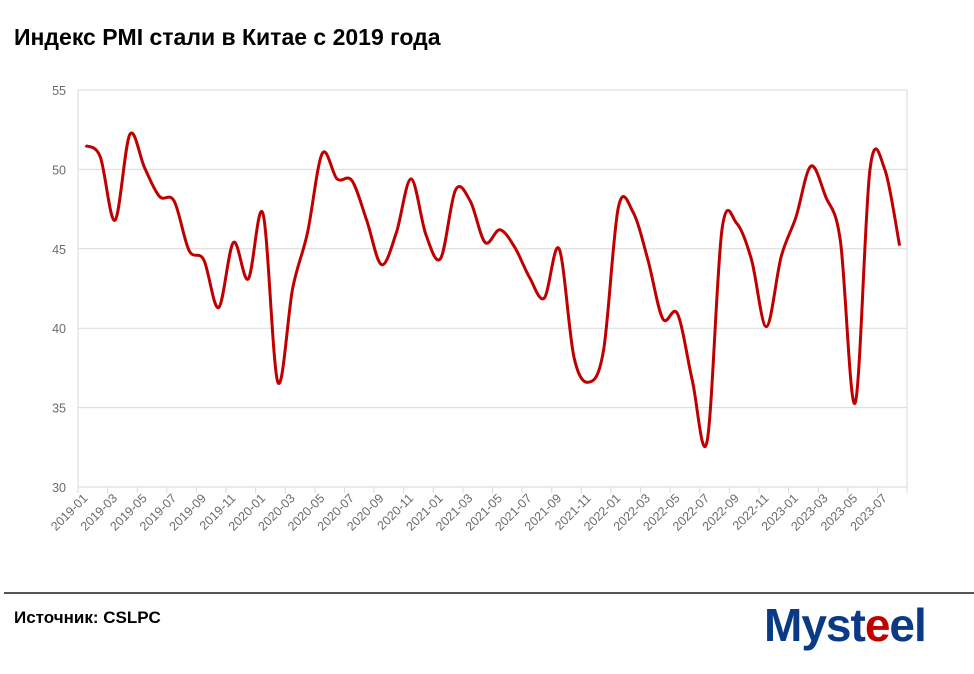  I want to click on logo-text-accent: e, so click(877, 625).